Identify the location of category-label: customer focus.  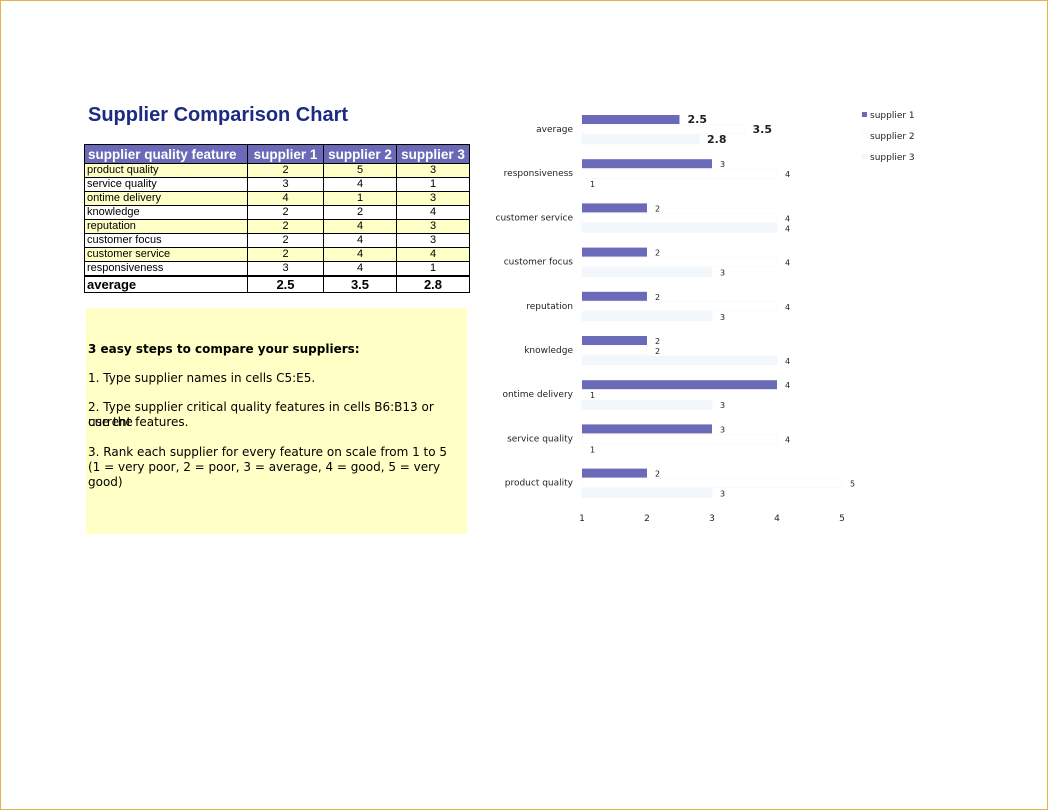
(539, 263).